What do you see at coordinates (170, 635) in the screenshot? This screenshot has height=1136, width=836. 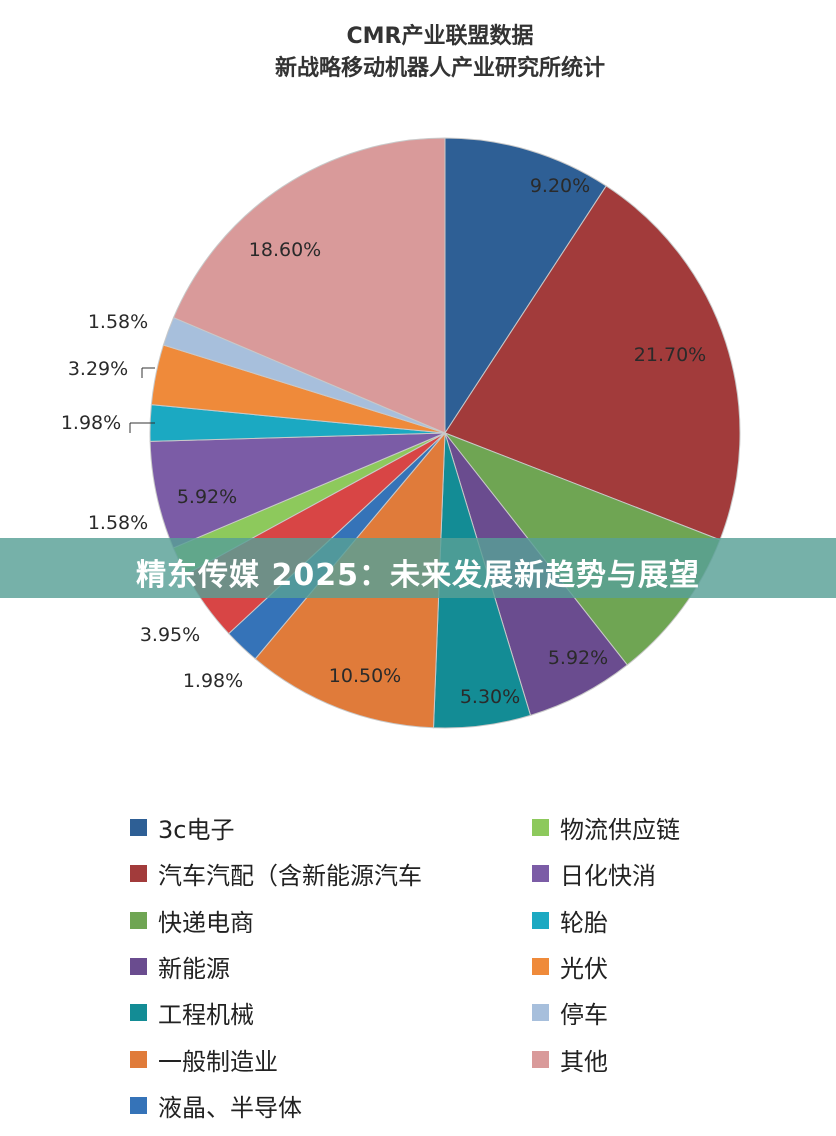 I see `data-label: 3.95%` at bounding box center [170, 635].